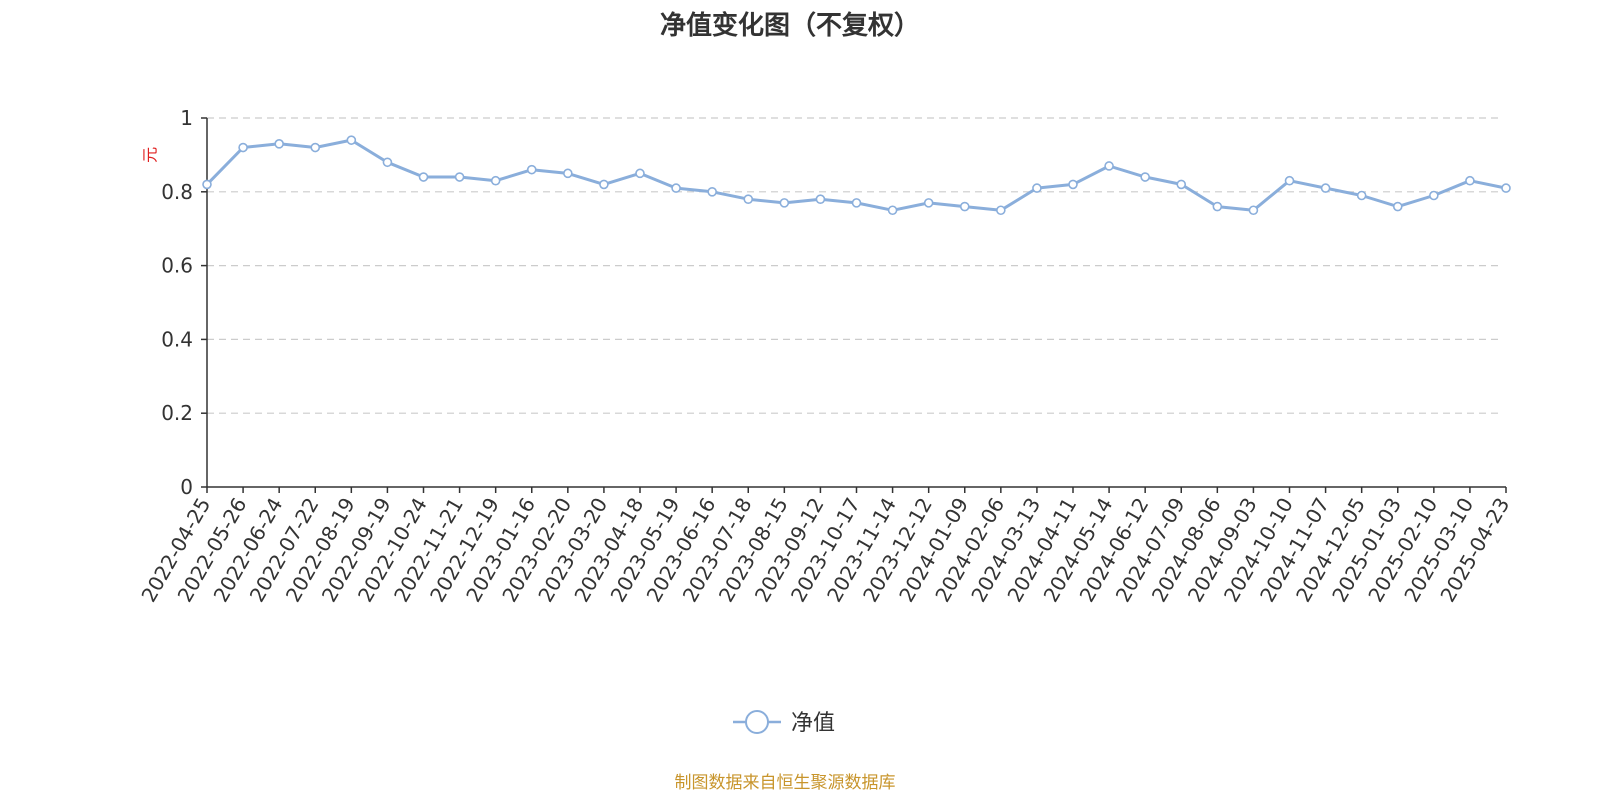 This screenshot has height=800, width=1600. What do you see at coordinates (186, 118) in the screenshot?
I see `y-tick-label: 1` at bounding box center [186, 118].